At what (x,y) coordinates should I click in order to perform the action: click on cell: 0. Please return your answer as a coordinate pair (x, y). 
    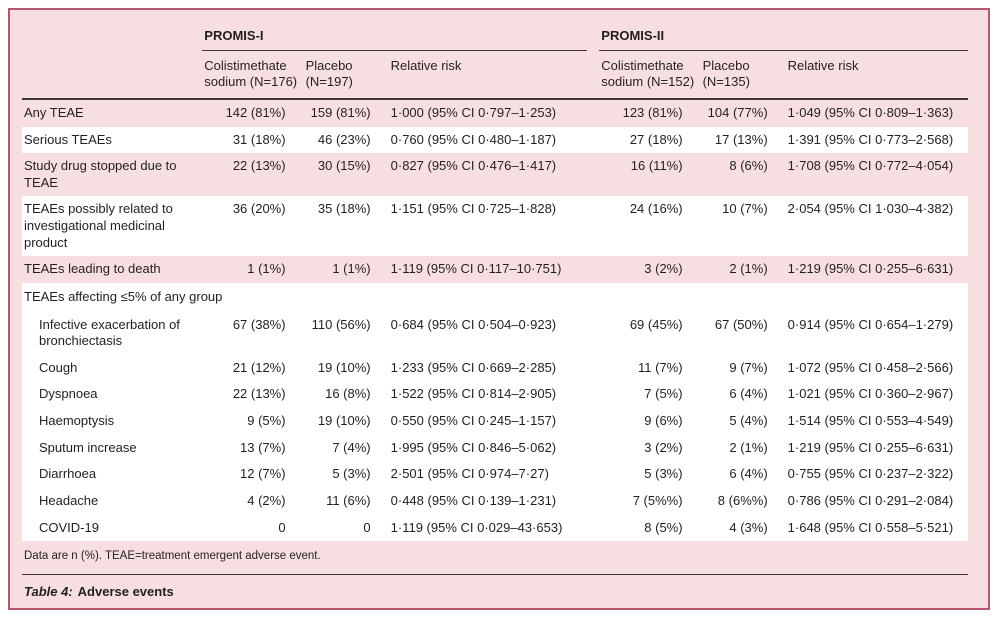
    Looking at the image, I should click on (253, 528).